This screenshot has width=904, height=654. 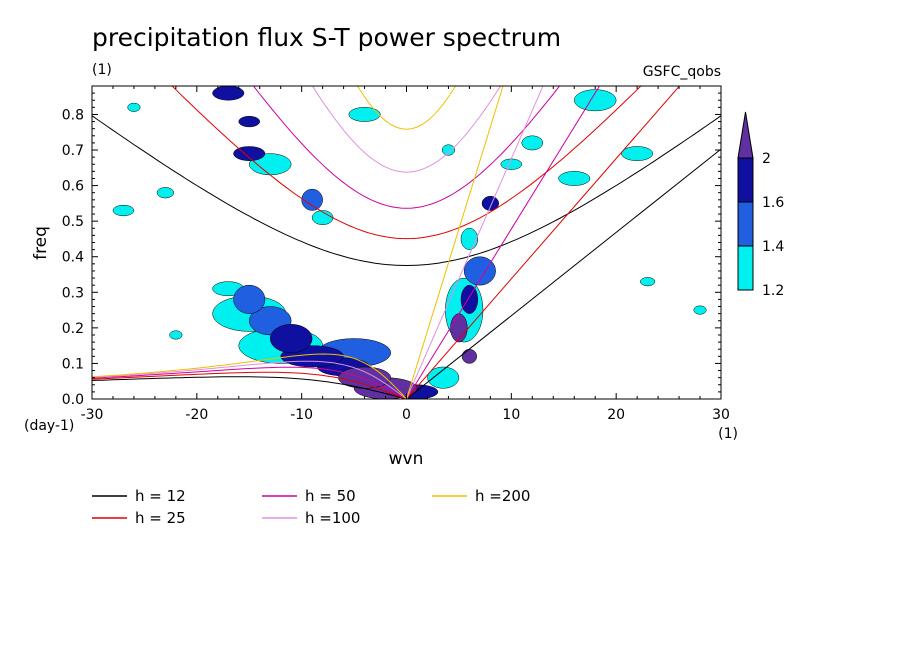 What do you see at coordinates (73, 293) in the screenshot?
I see `y-tick-label: 0.3` at bounding box center [73, 293].